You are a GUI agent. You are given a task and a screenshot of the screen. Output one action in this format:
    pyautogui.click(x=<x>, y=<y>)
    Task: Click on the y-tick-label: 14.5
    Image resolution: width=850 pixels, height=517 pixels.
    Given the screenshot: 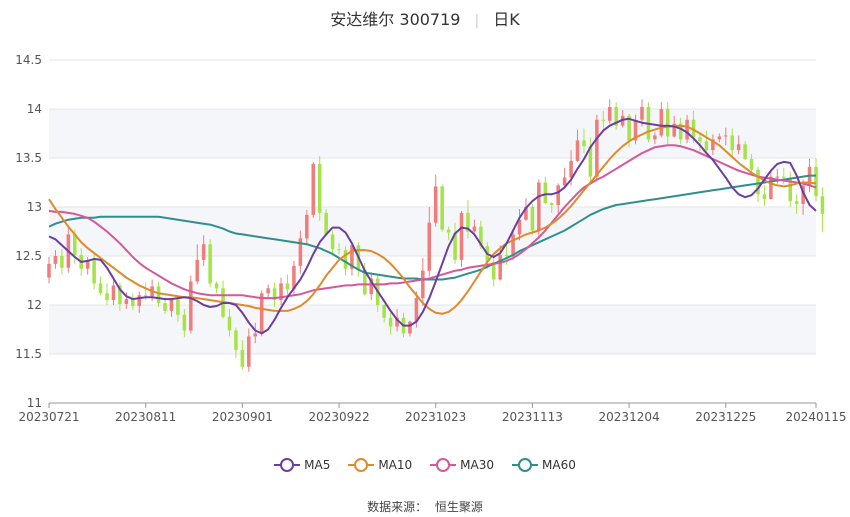 What is the action you would take?
    pyautogui.click(x=28, y=60)
    